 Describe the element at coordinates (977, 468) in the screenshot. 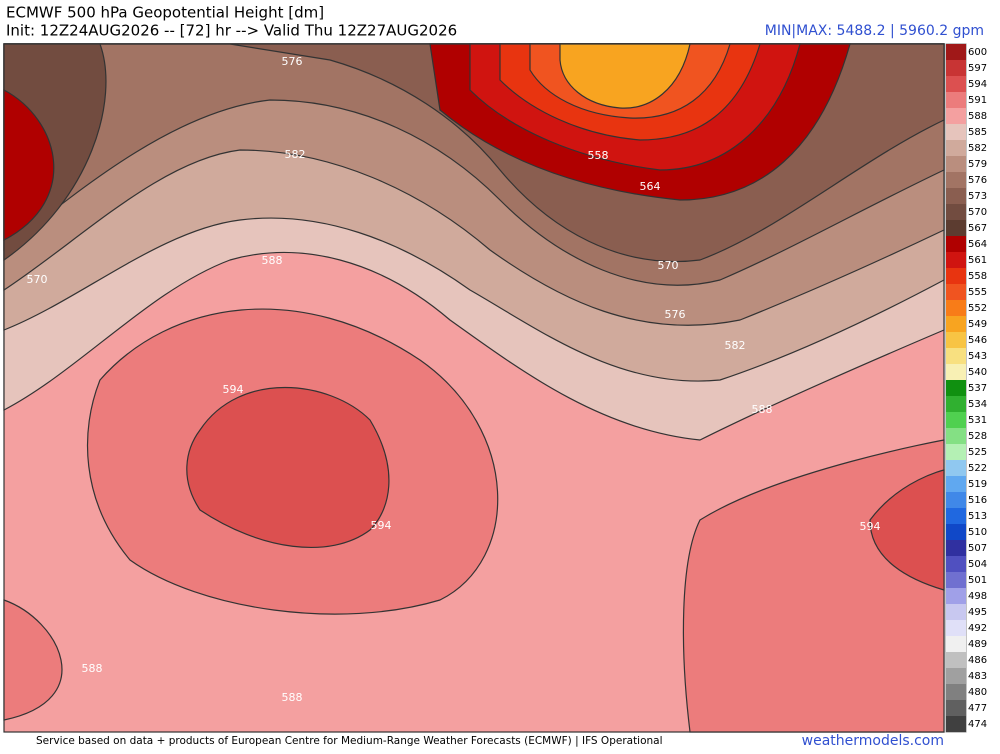

I see `colorbar-label: 522` at that location.